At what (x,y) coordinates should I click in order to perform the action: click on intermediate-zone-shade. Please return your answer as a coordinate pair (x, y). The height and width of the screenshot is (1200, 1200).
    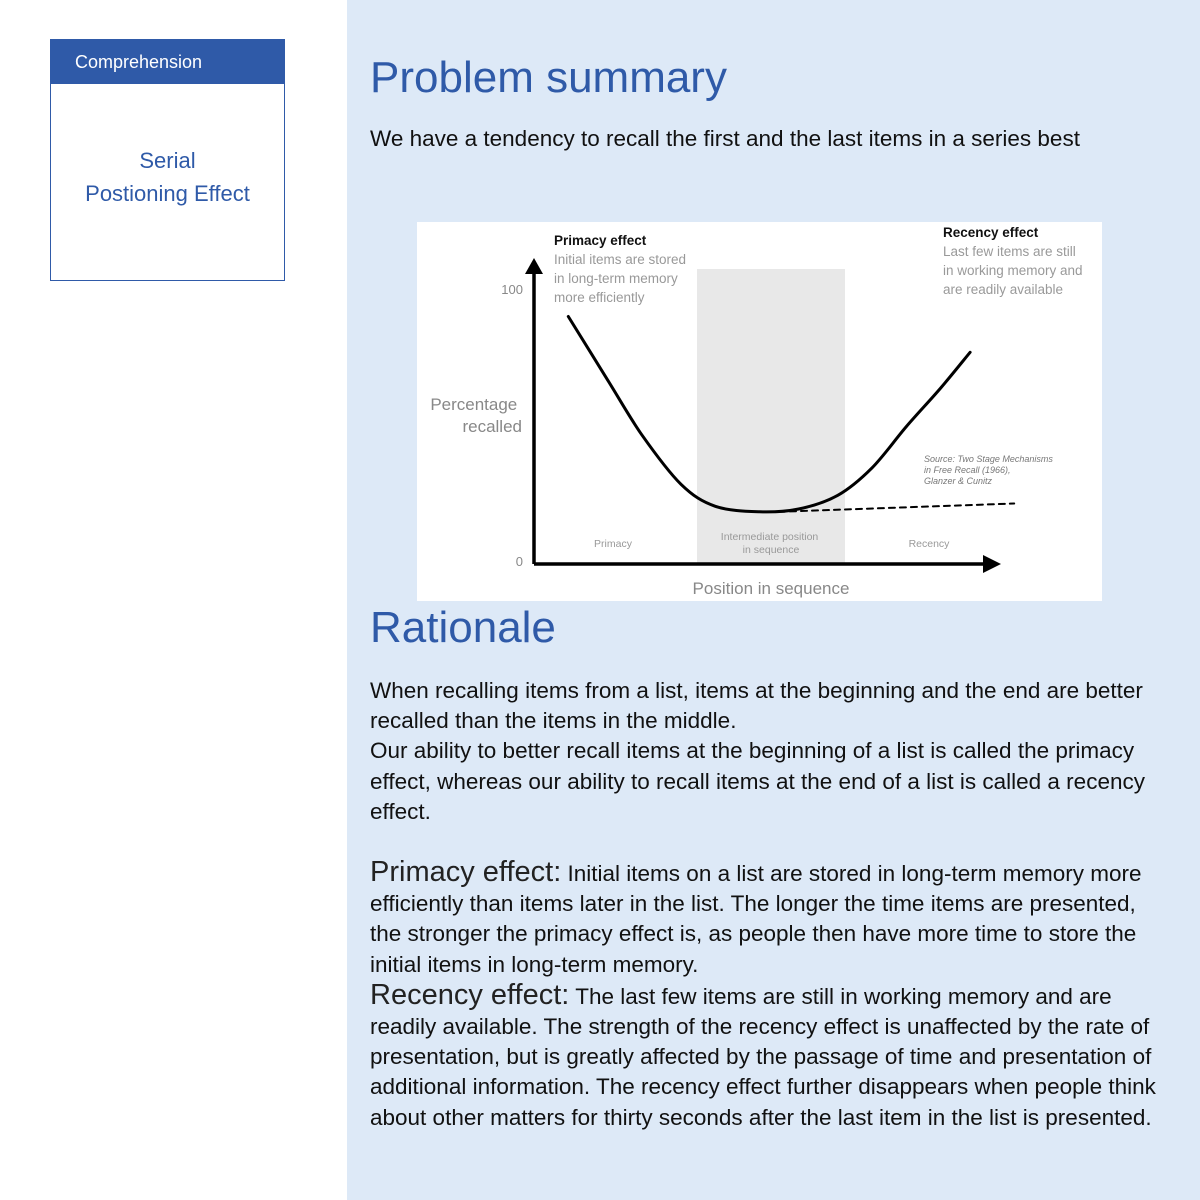
    Looking at the image, I should click on (771, 416).